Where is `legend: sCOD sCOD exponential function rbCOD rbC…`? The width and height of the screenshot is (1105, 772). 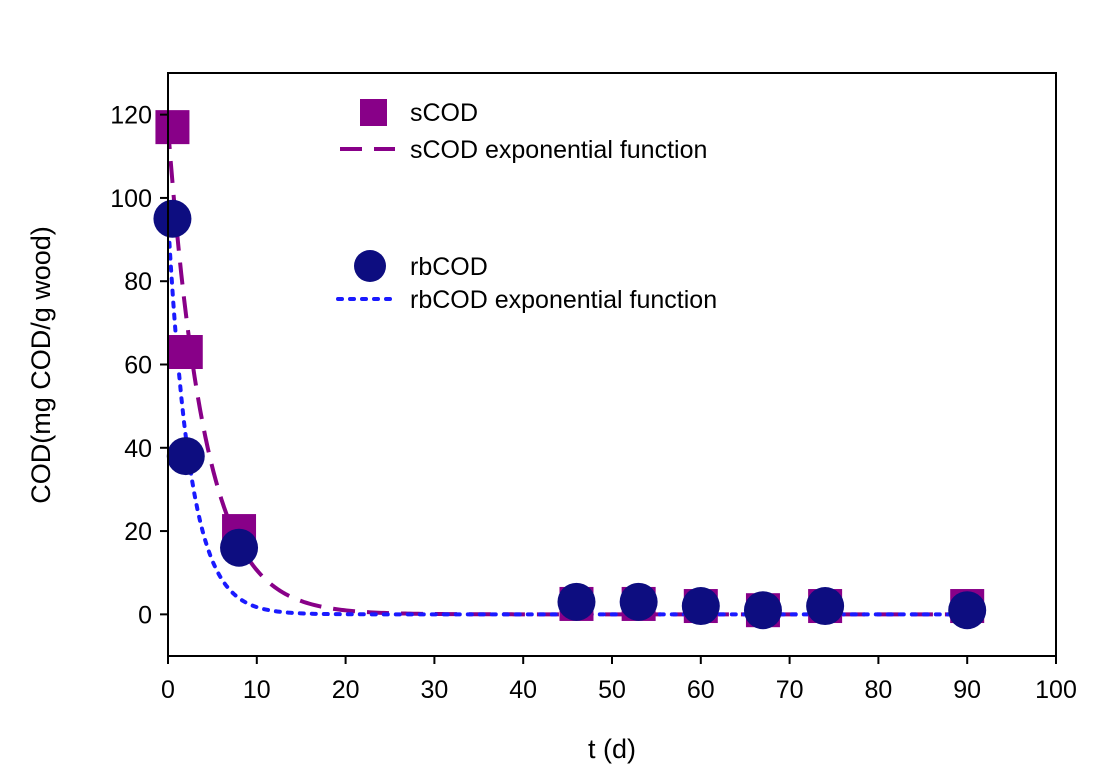
legend: sCOD sCOD exponential function rbCOD rbC… is located at coordinates (526, 206).